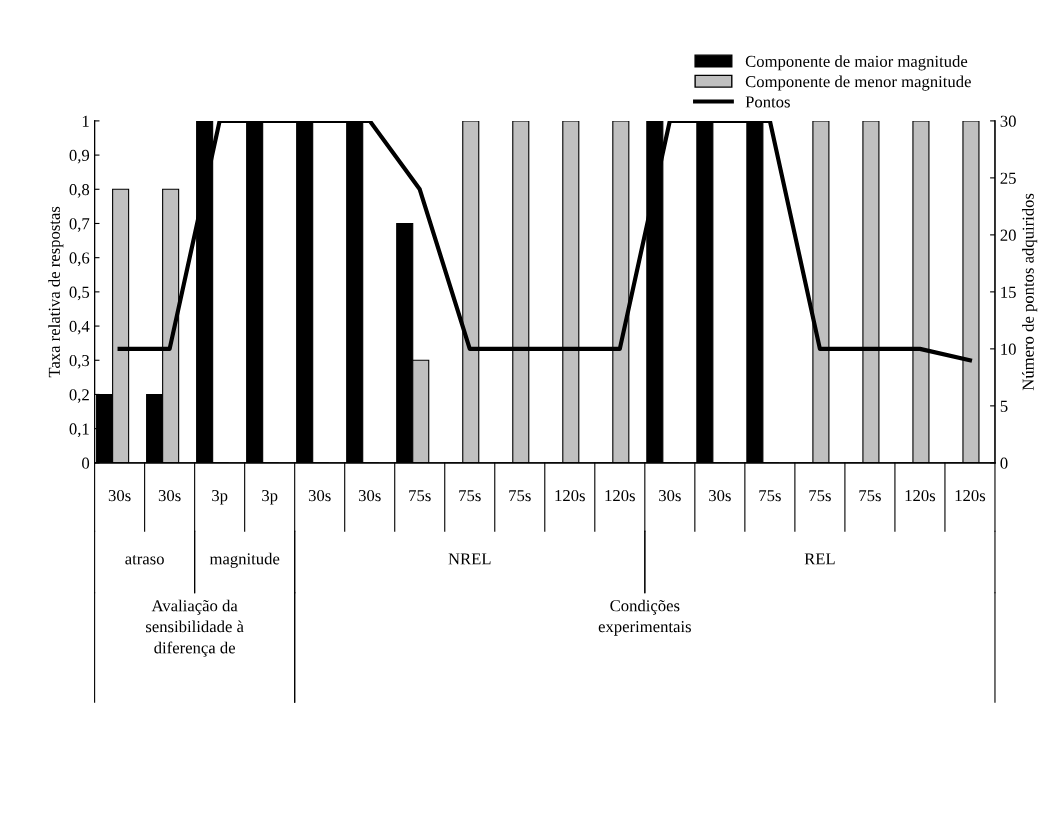 Image resolution: width=1063 pixels, height=828 pixels. I want to click on y-tick-label: 0,6, so click(79, 259).